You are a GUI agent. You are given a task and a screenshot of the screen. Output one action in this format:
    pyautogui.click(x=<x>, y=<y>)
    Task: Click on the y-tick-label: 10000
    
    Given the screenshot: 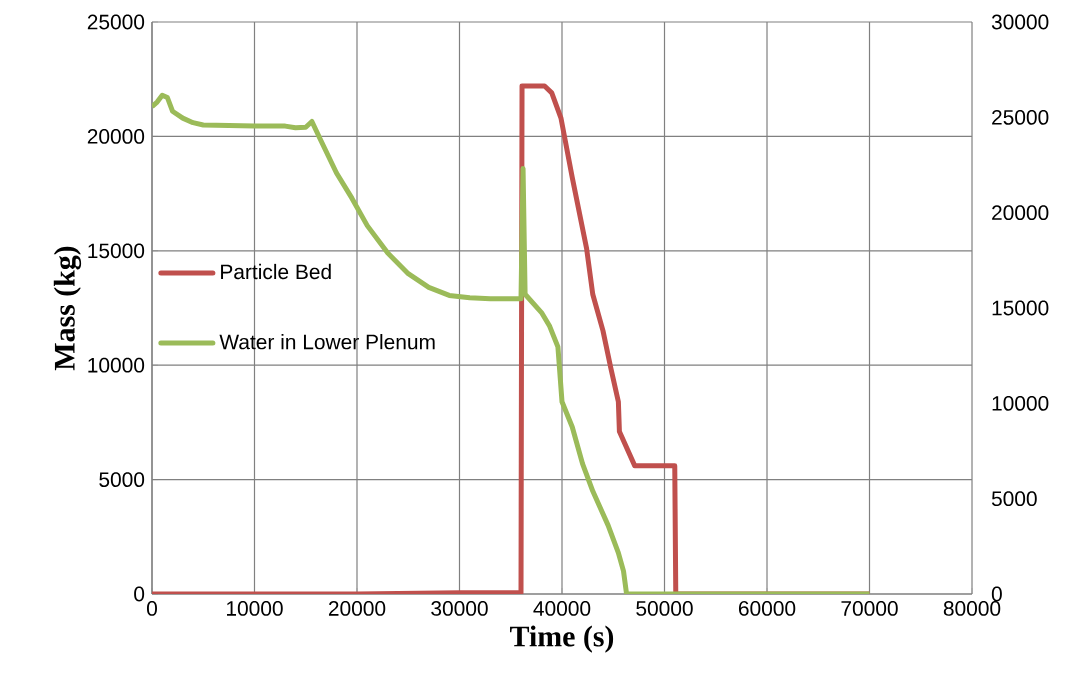 What is the action you would take?
    pyautogui.click(x=116, y=365)
    